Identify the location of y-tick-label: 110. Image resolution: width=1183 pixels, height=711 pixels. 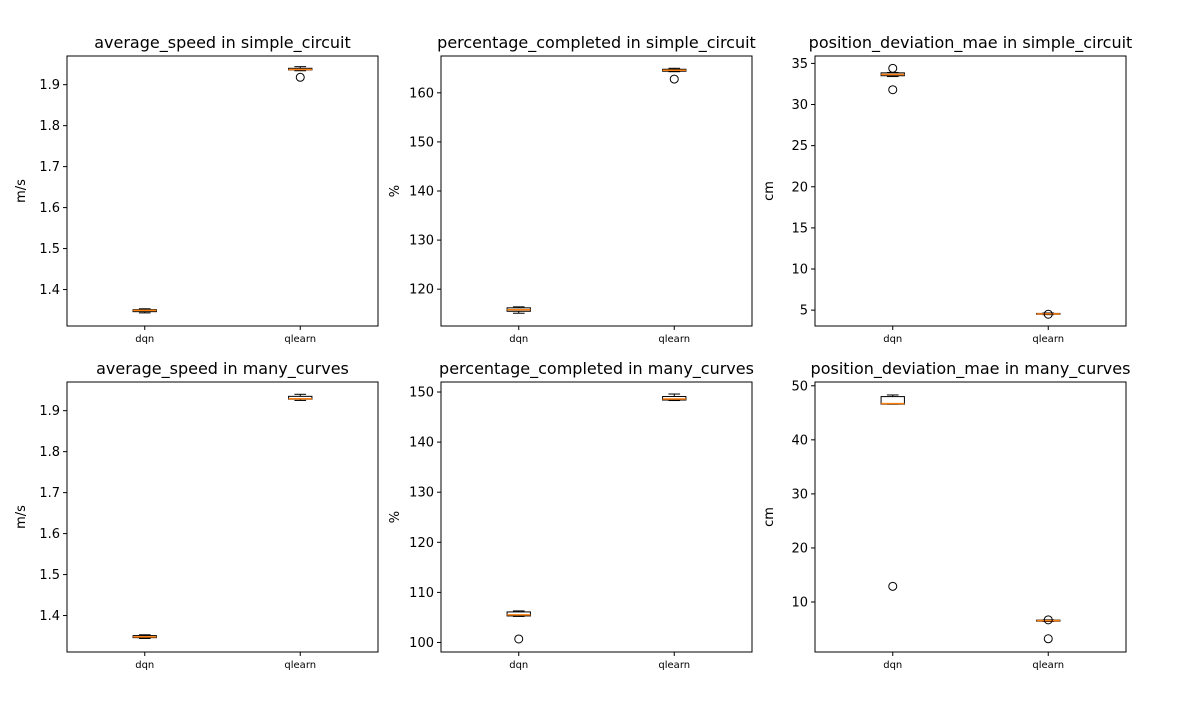
(421, 593).